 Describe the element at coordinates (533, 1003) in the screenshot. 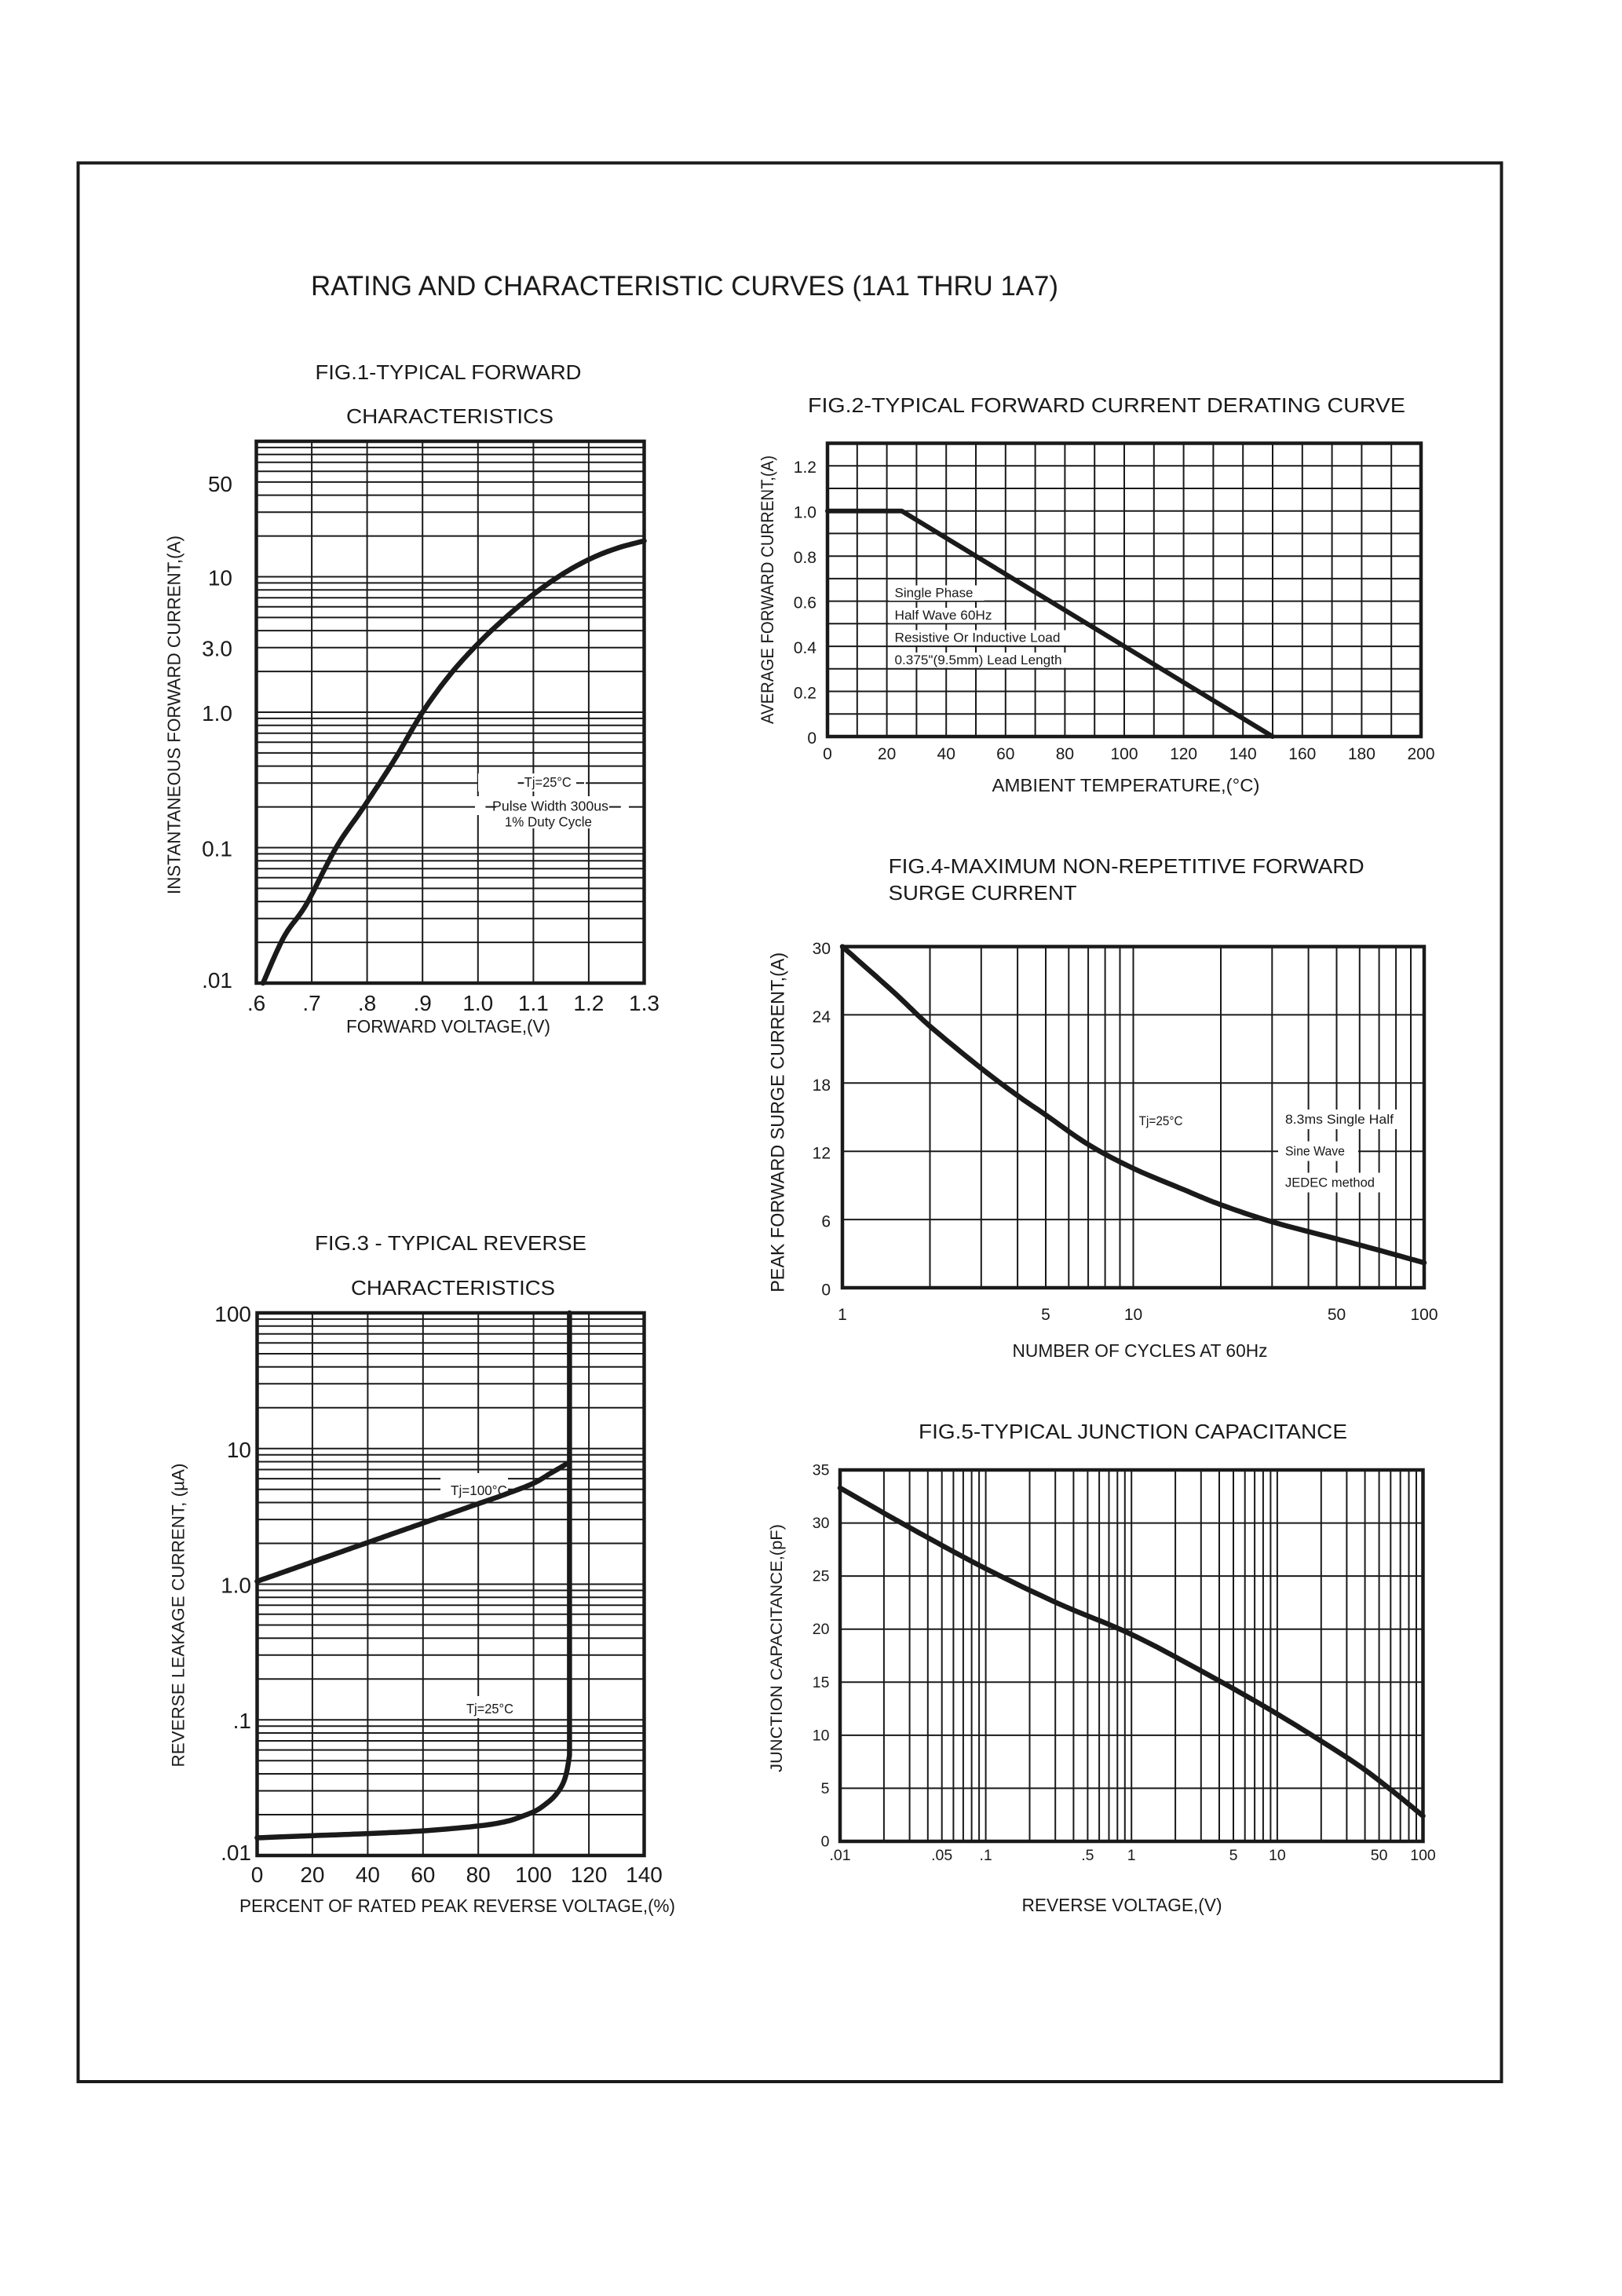

I see `svg-text: 1.1` at that location.